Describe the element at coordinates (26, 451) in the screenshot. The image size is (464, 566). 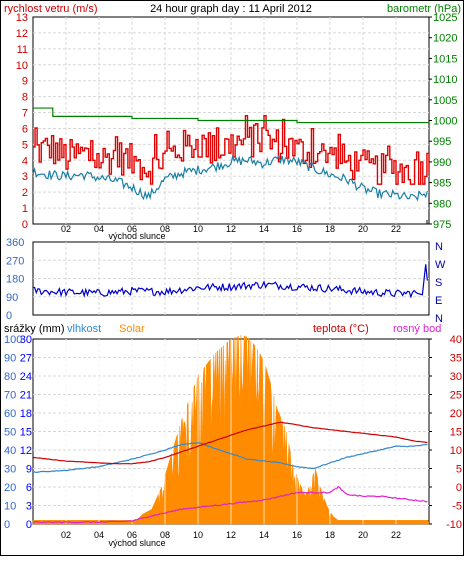
I see `rain-tick-label: 12` at that location.